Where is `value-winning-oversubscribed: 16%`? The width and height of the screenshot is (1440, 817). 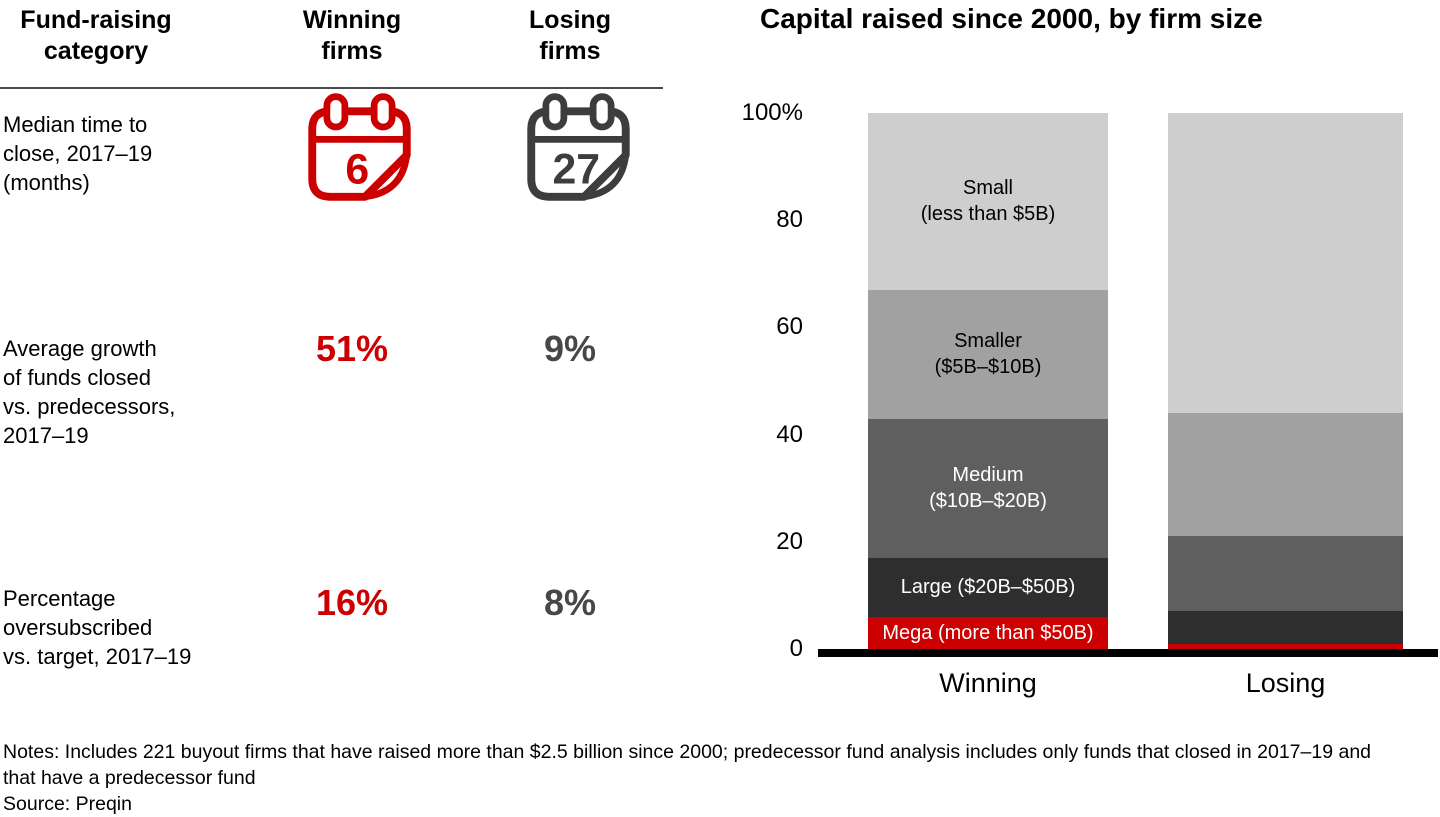
value-winning-oversubscribed: 16% is located at coordinates (352, 602).